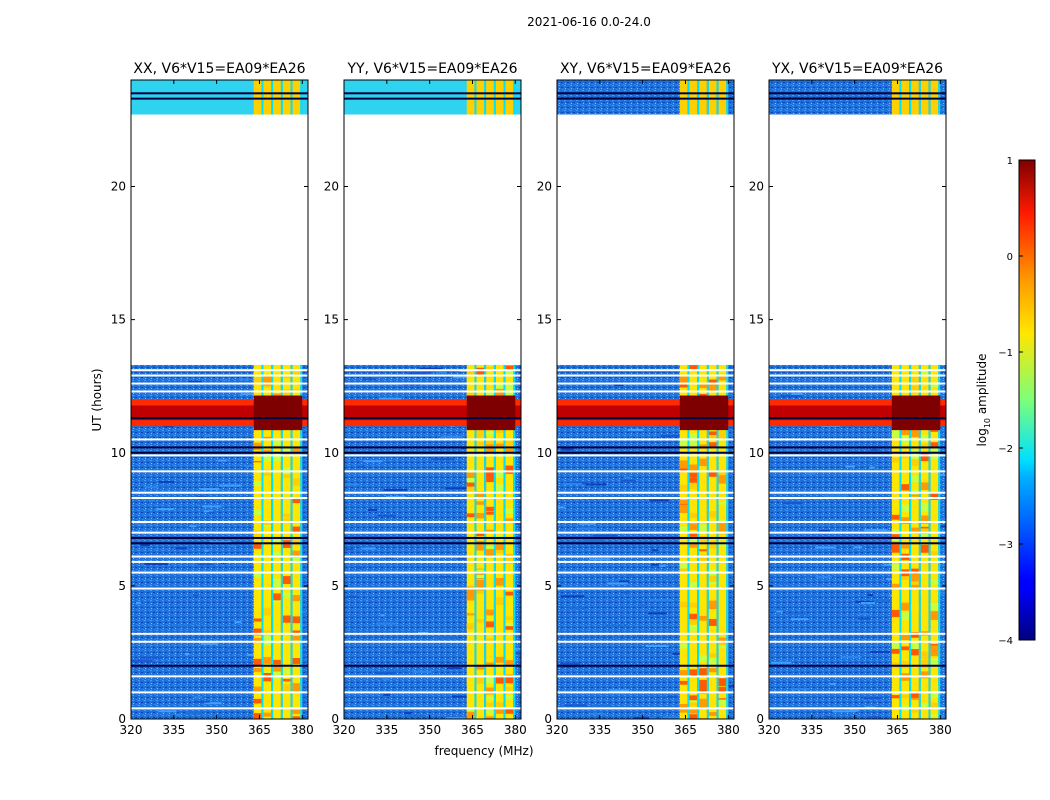 Image resolution: width=1050 pixels, height=800 pixels. Describe the element at coordinates (219, 69) in the screenshot. I see `panel-title: XX, V6*V15=EA09*EA26` at that location.